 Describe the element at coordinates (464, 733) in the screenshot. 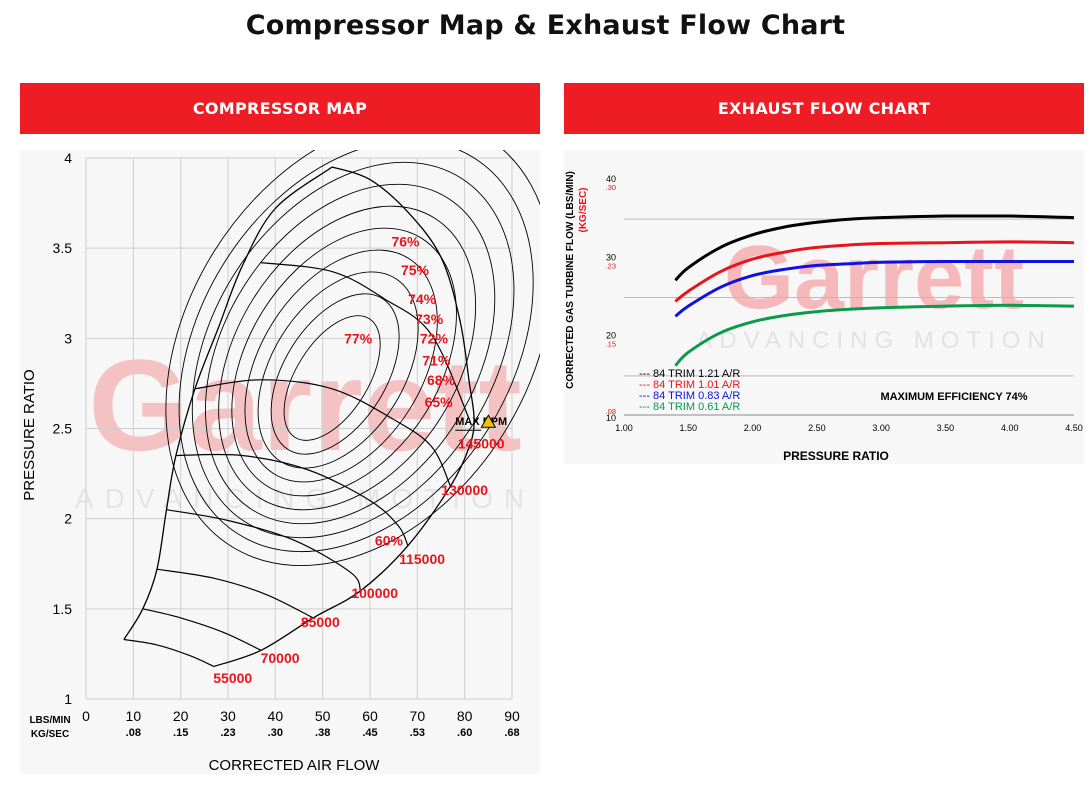

I see `x-tick-label-secondary: .60` at that location.